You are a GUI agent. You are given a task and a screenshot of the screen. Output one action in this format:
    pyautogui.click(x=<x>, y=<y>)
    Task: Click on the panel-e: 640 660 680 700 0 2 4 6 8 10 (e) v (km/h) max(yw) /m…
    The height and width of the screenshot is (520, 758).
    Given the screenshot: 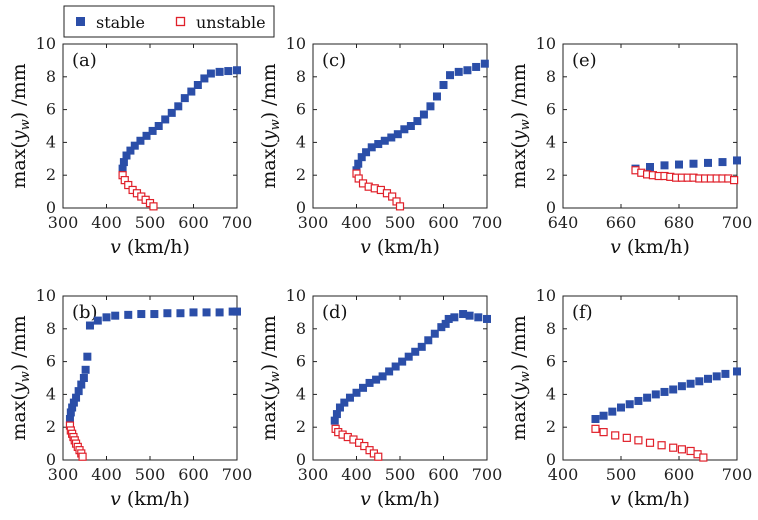 What is the action you would take?
    pyautogui.click(x=630, y=146)
    